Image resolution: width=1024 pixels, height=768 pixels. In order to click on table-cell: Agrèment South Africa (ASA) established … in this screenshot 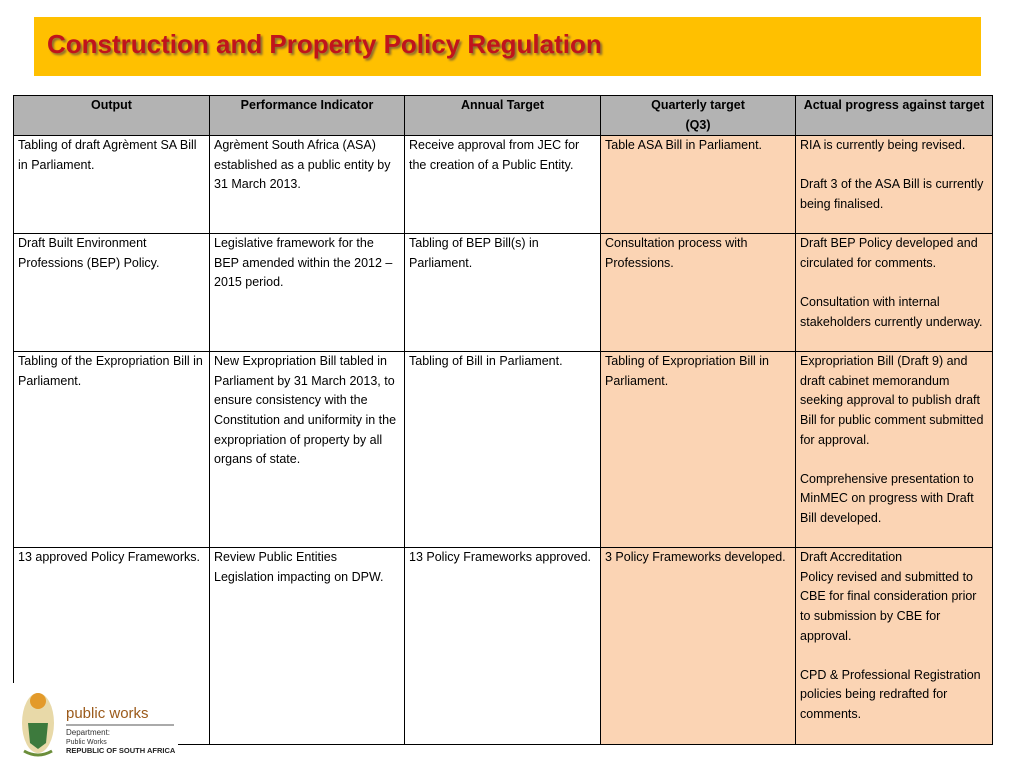, I will do `click(307, 185)`.